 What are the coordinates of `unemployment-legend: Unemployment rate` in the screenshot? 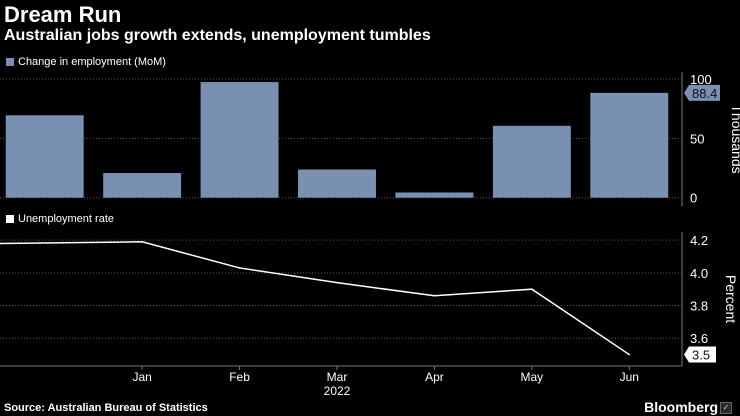 It's located at (60, 219).